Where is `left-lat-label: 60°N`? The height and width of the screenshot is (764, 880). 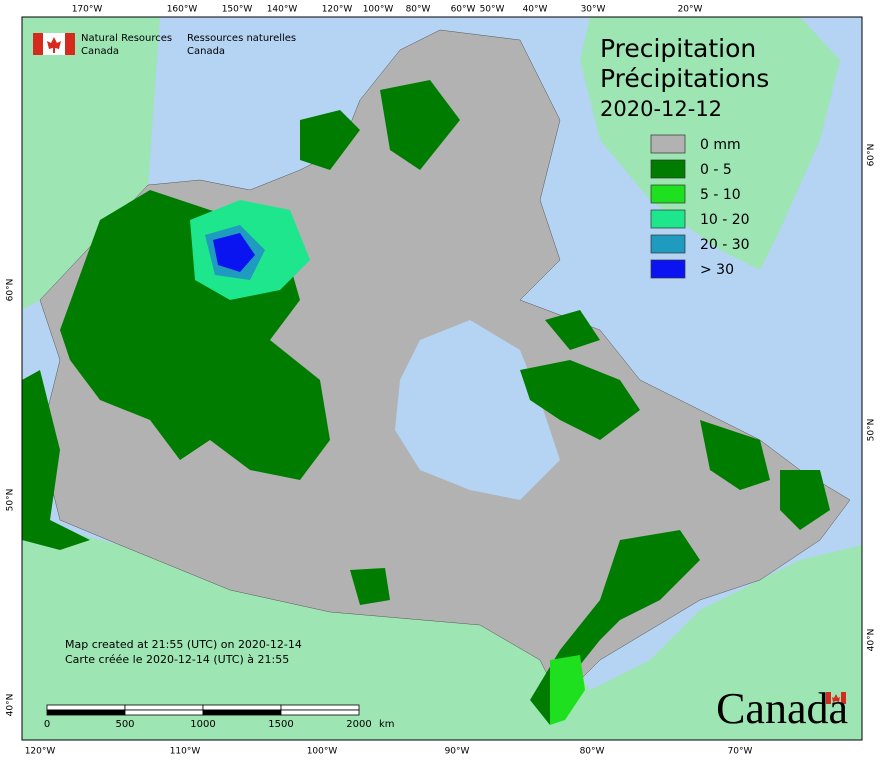
left-lat-label: 60°N is located at coordinates (11, 290).